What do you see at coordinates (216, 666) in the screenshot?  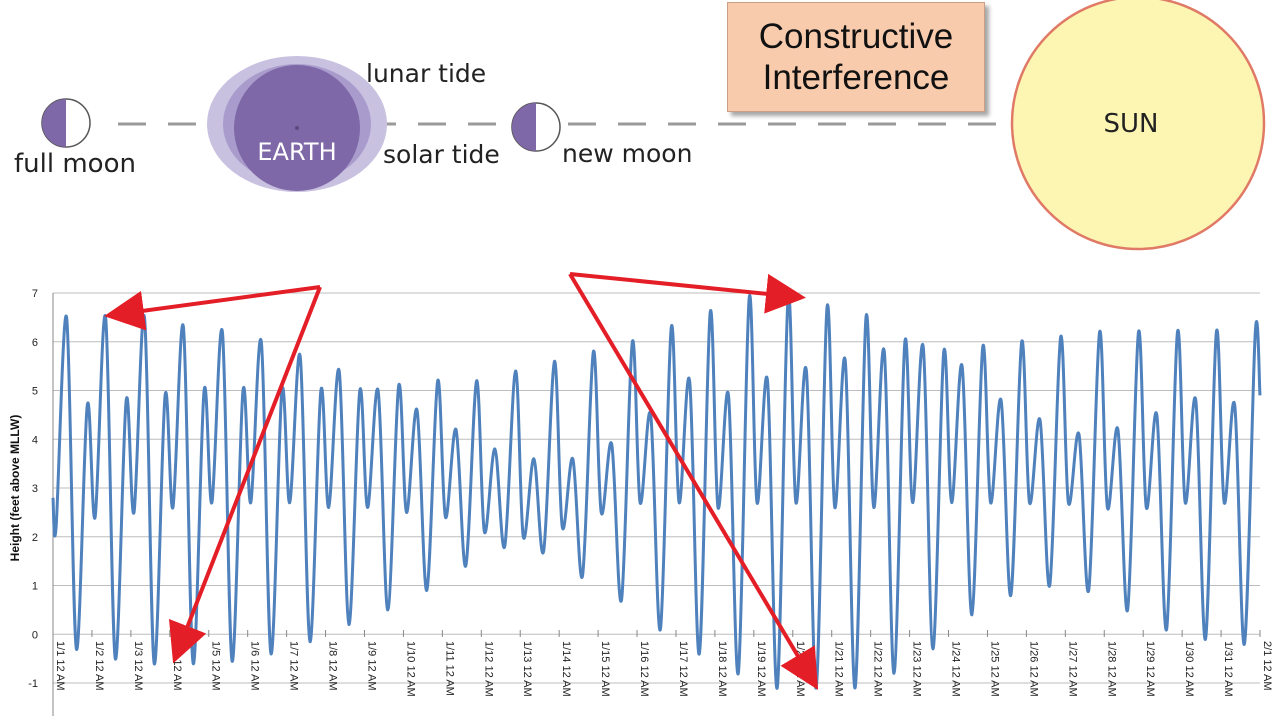 I see `x-tick-label: 1/5 12 AM` at bounding box center [216, 666].